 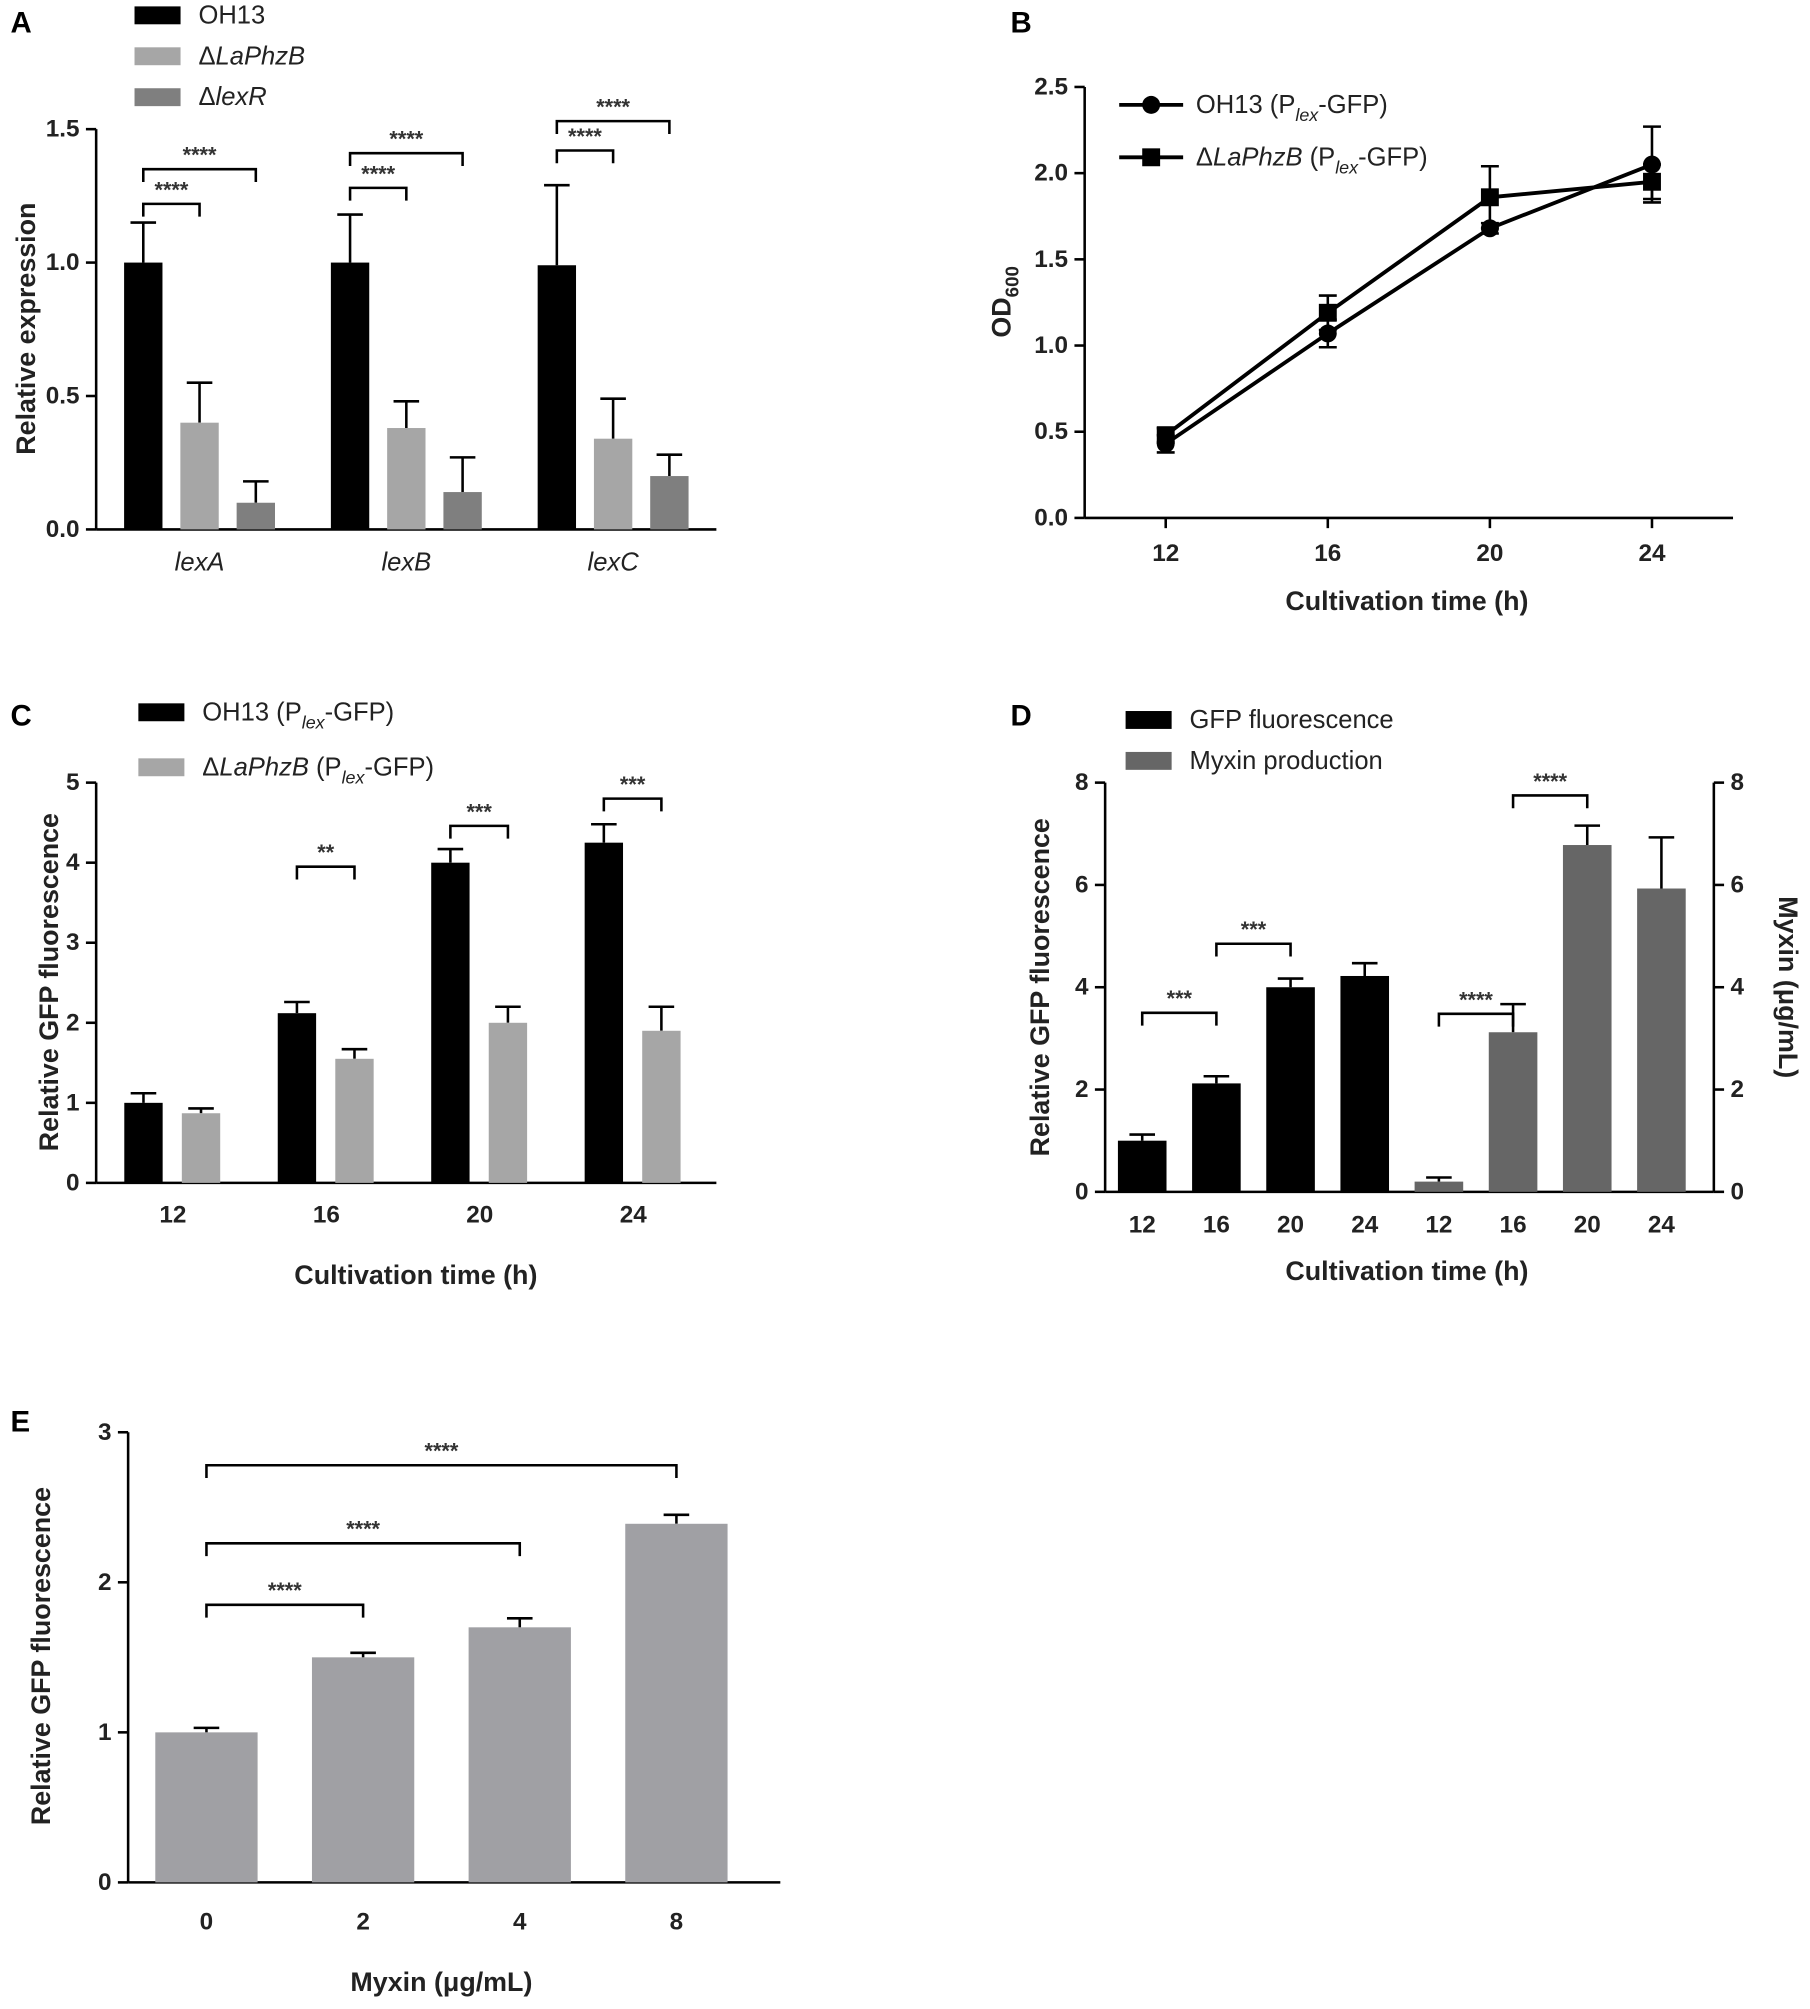 What do you see at coordinates (26, 329) in the screenshot?
I see `y-axis-label: Relative expression` at bounding box center [26, 329].